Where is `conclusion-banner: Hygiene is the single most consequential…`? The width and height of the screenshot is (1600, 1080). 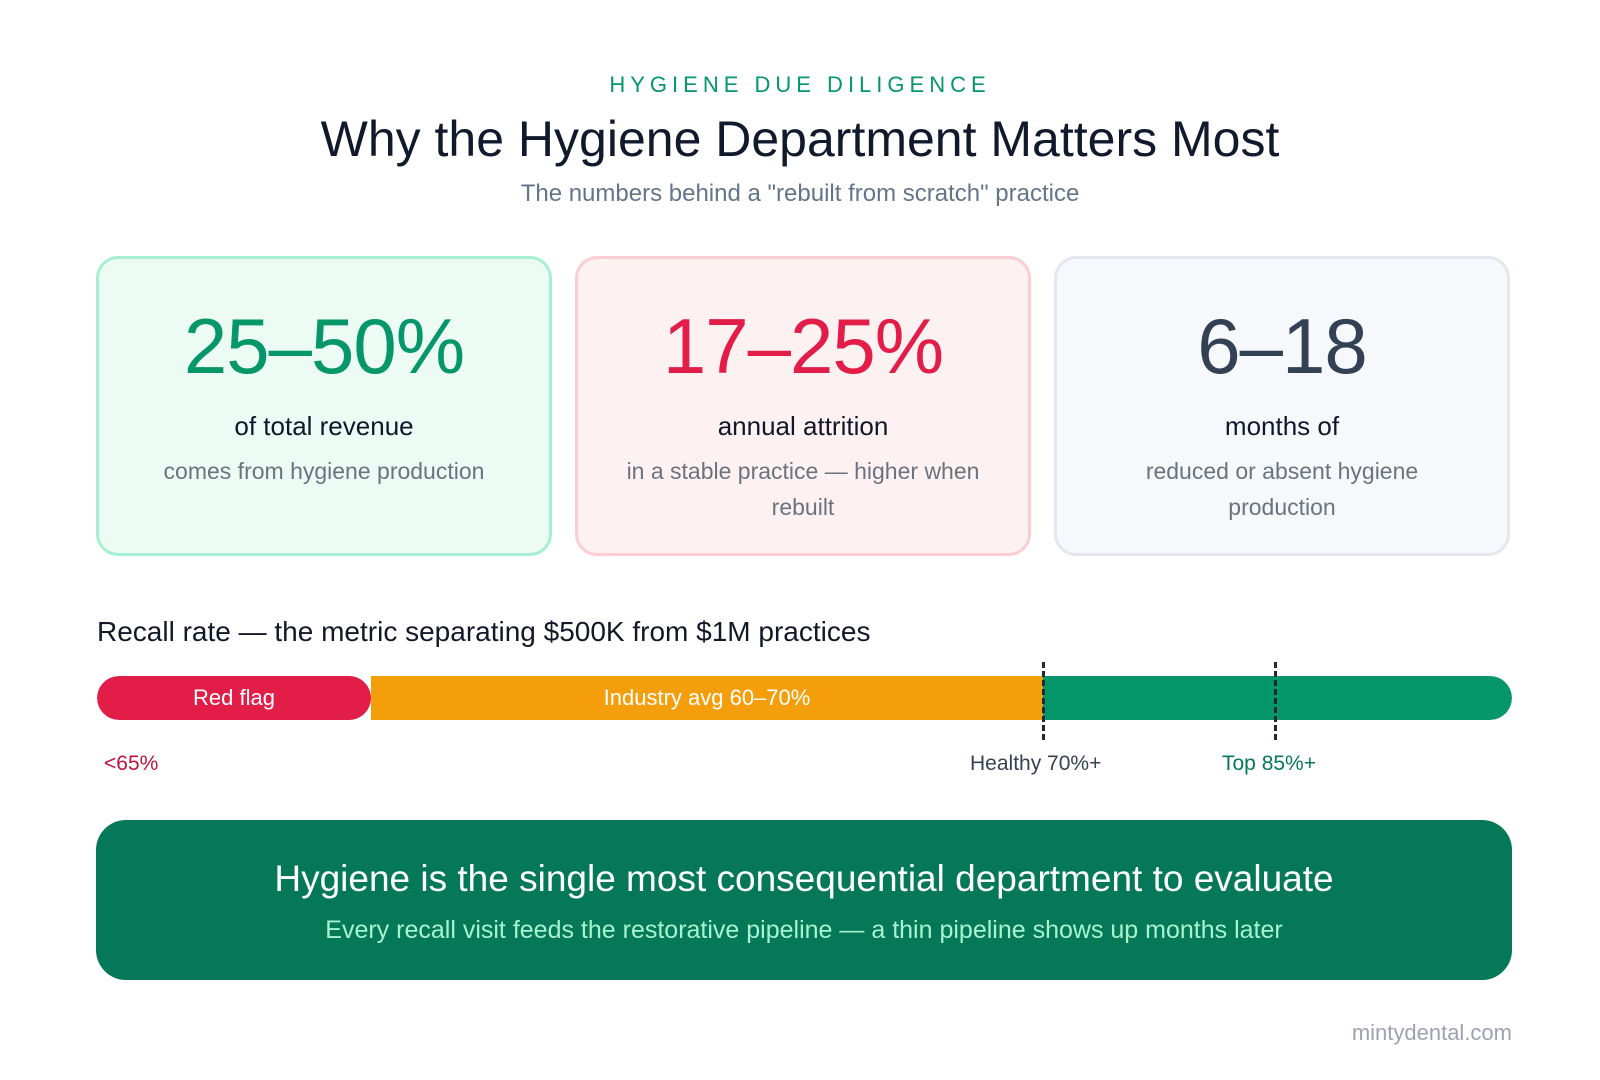
conclusion-banner: Hygiene is the single most consequential… is located at coordinates (804, 900).